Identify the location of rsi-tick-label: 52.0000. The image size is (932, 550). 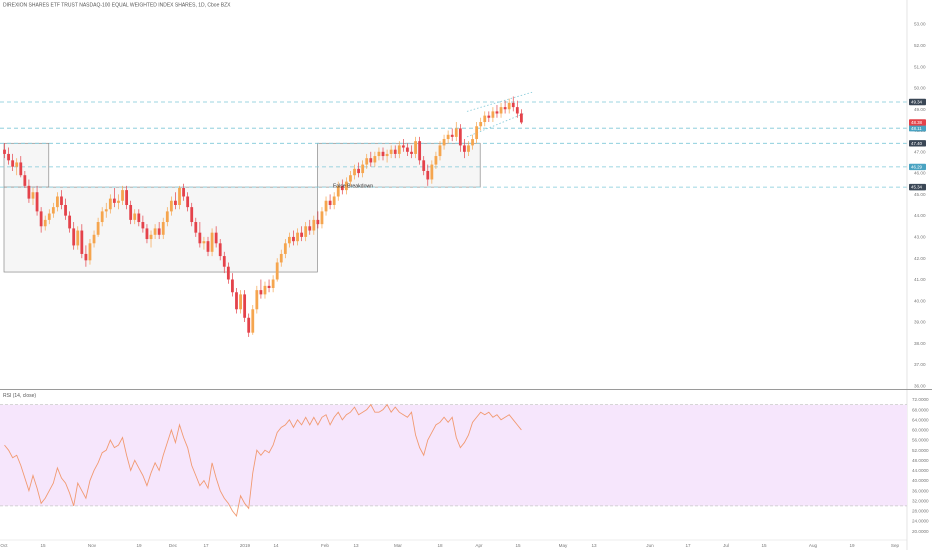
(920, 450).